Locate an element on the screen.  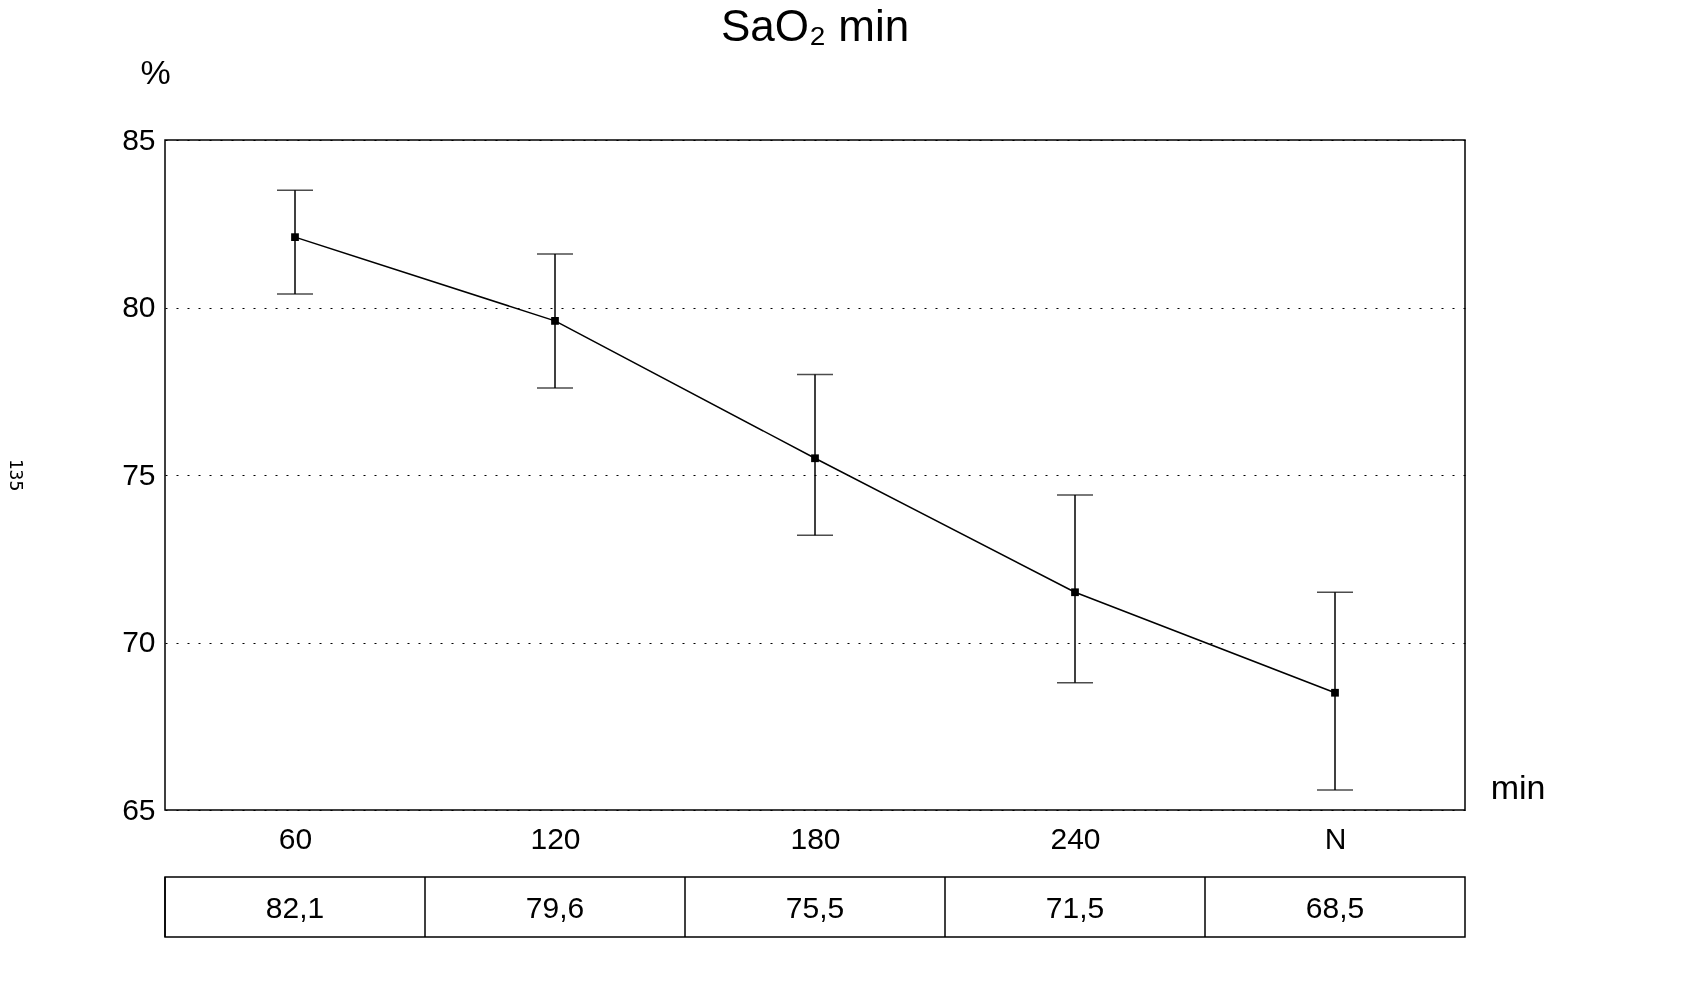
text: 135 is located at coordinates (16, 475).